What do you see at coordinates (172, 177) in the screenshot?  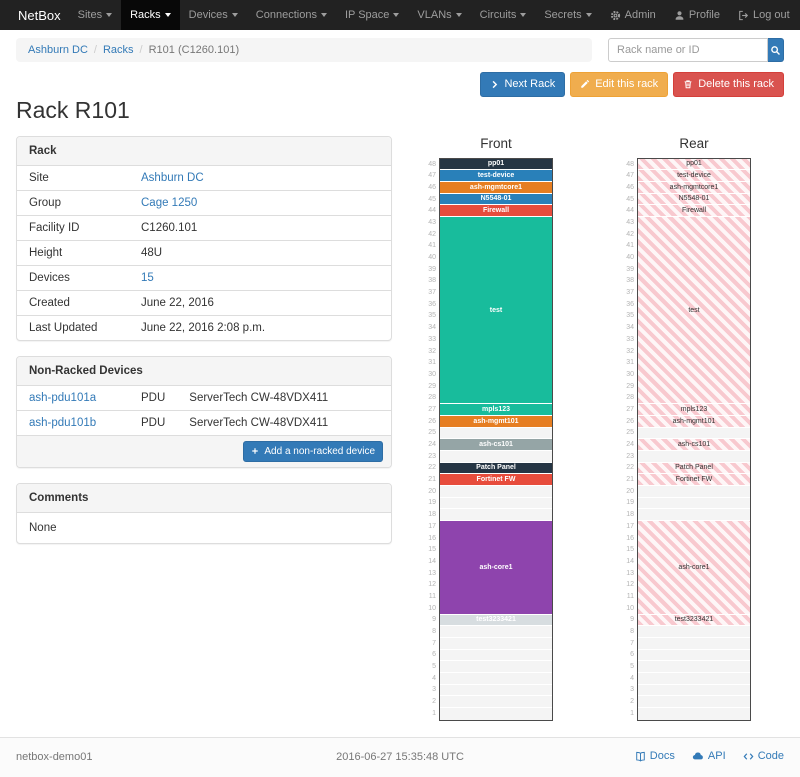 I see `site-link: Ashburn DC` at bounding box center [172, 177].